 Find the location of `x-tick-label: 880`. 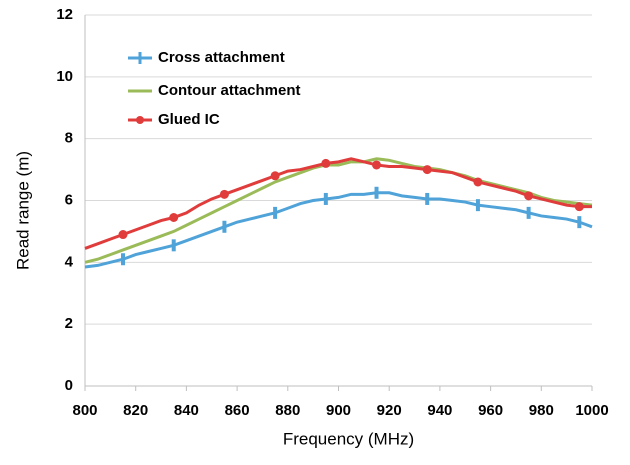

x-tick-label: 880 is located at coordinates (287, 410).